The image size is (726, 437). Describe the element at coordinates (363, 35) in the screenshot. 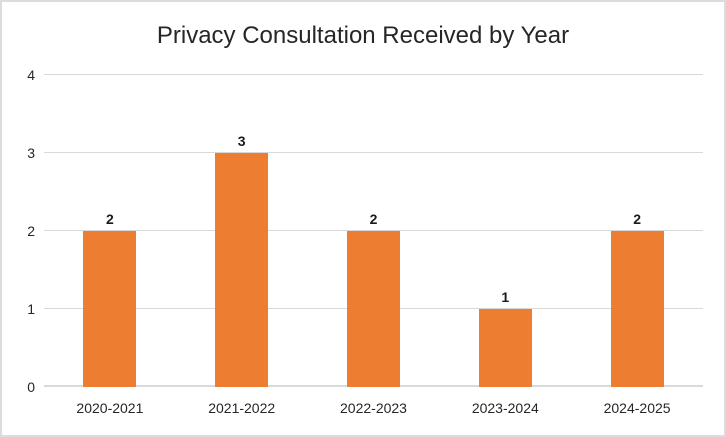

I see `chart-title: Privacy Consultation Received by Year` at that location.